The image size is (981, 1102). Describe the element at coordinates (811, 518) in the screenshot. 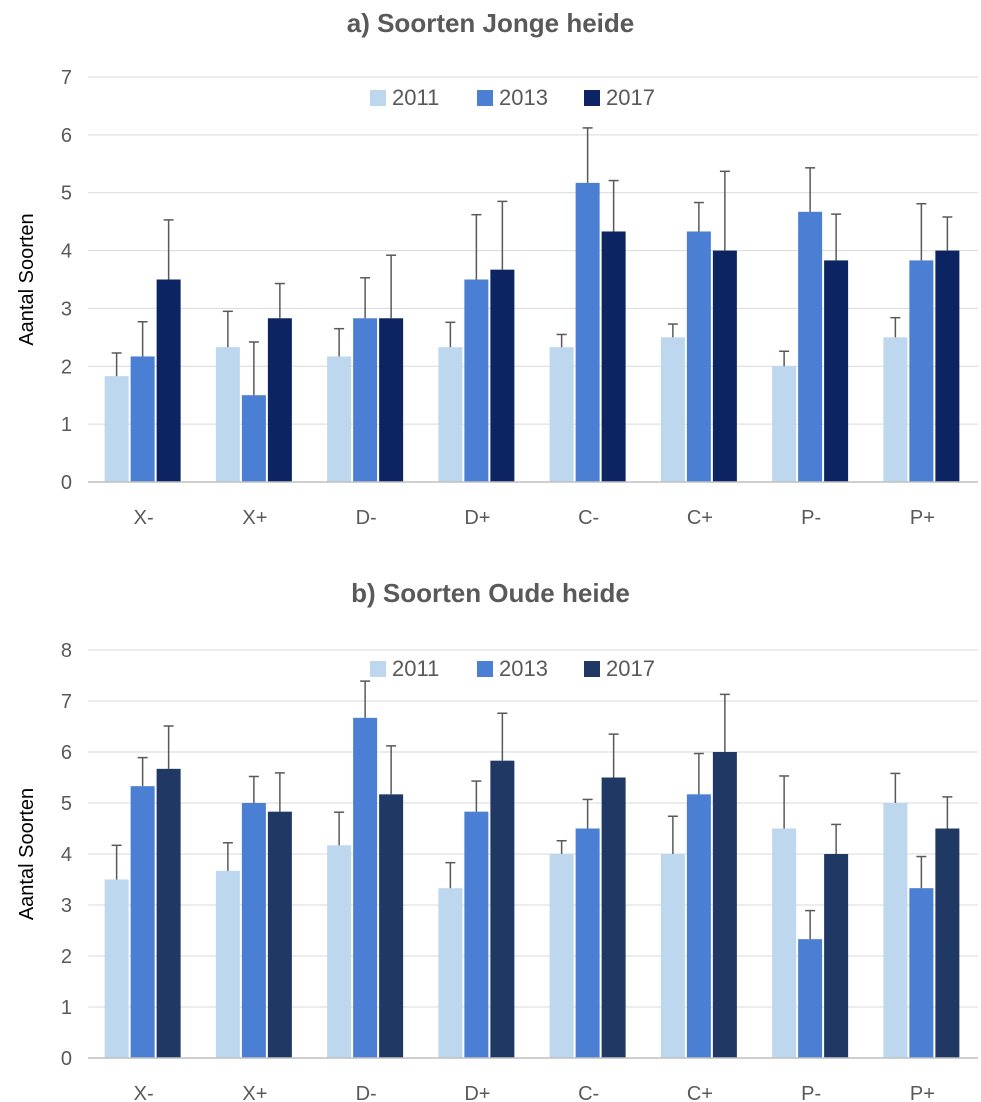

I see `x-tick-label: P-` at that location.